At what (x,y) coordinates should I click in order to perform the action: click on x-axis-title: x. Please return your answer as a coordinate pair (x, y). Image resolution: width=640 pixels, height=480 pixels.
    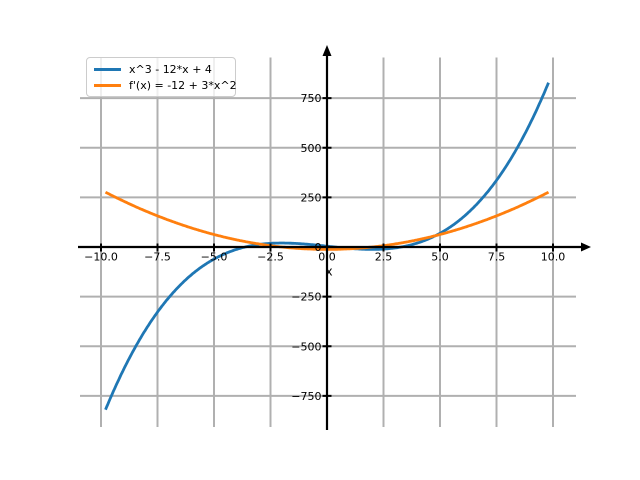
    Looking at the image, I should click on (328, 272).